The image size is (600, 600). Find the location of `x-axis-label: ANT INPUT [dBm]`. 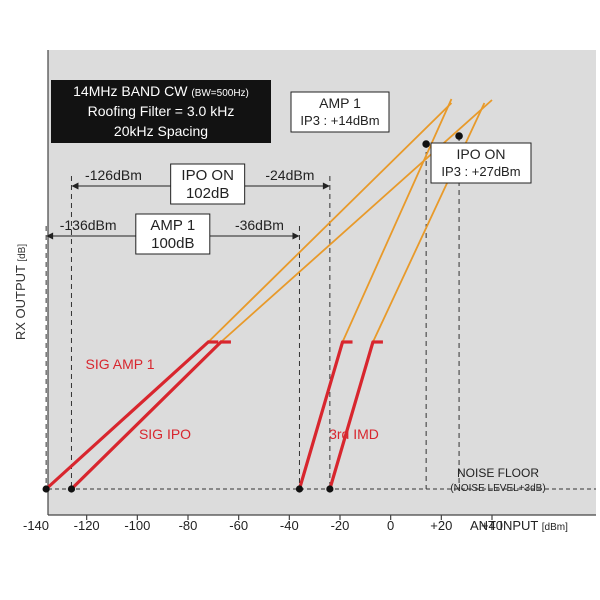

x-axis-label: ANT INPUT [dBm] is located at coordinates (519, 525).